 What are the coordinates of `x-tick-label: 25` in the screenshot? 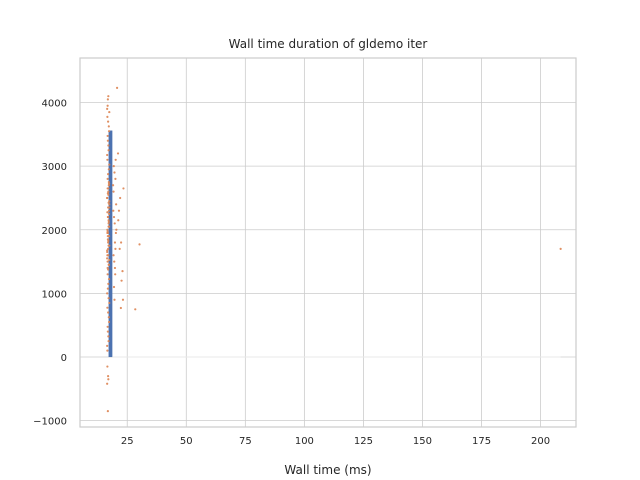 It's located at (127, 441).